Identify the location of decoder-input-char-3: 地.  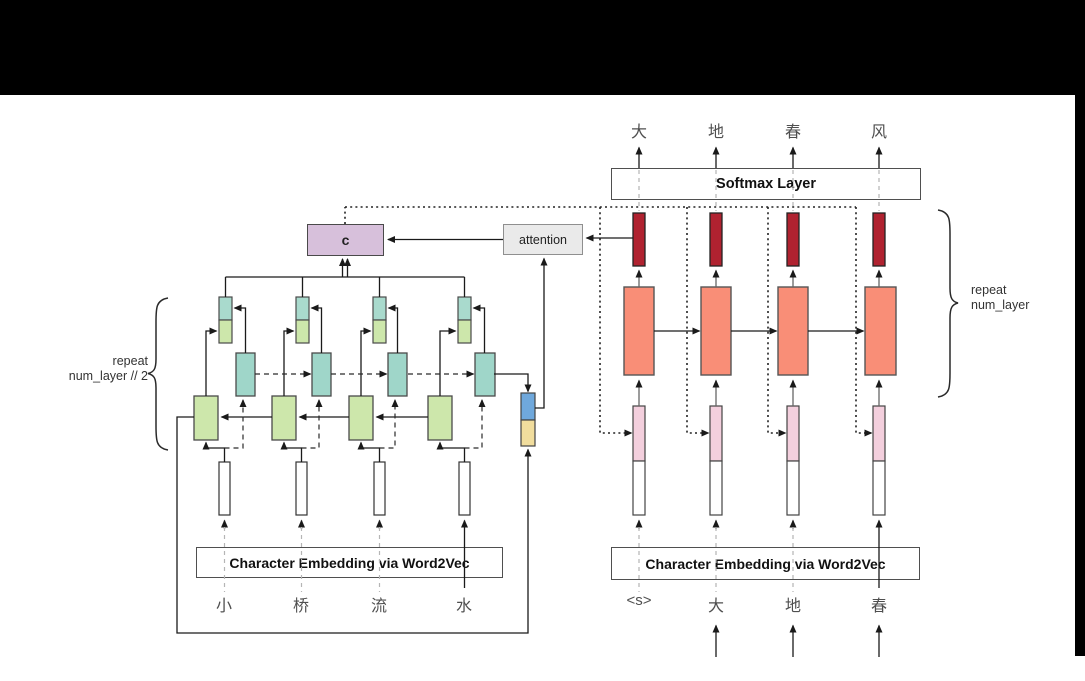
(793, 606).